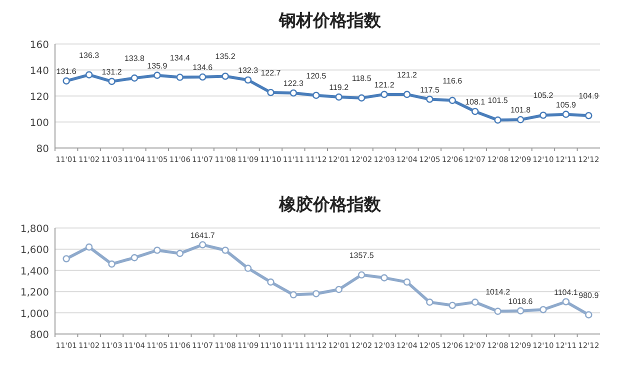  I want to click on data-label: 135.9, so click(157, 65).